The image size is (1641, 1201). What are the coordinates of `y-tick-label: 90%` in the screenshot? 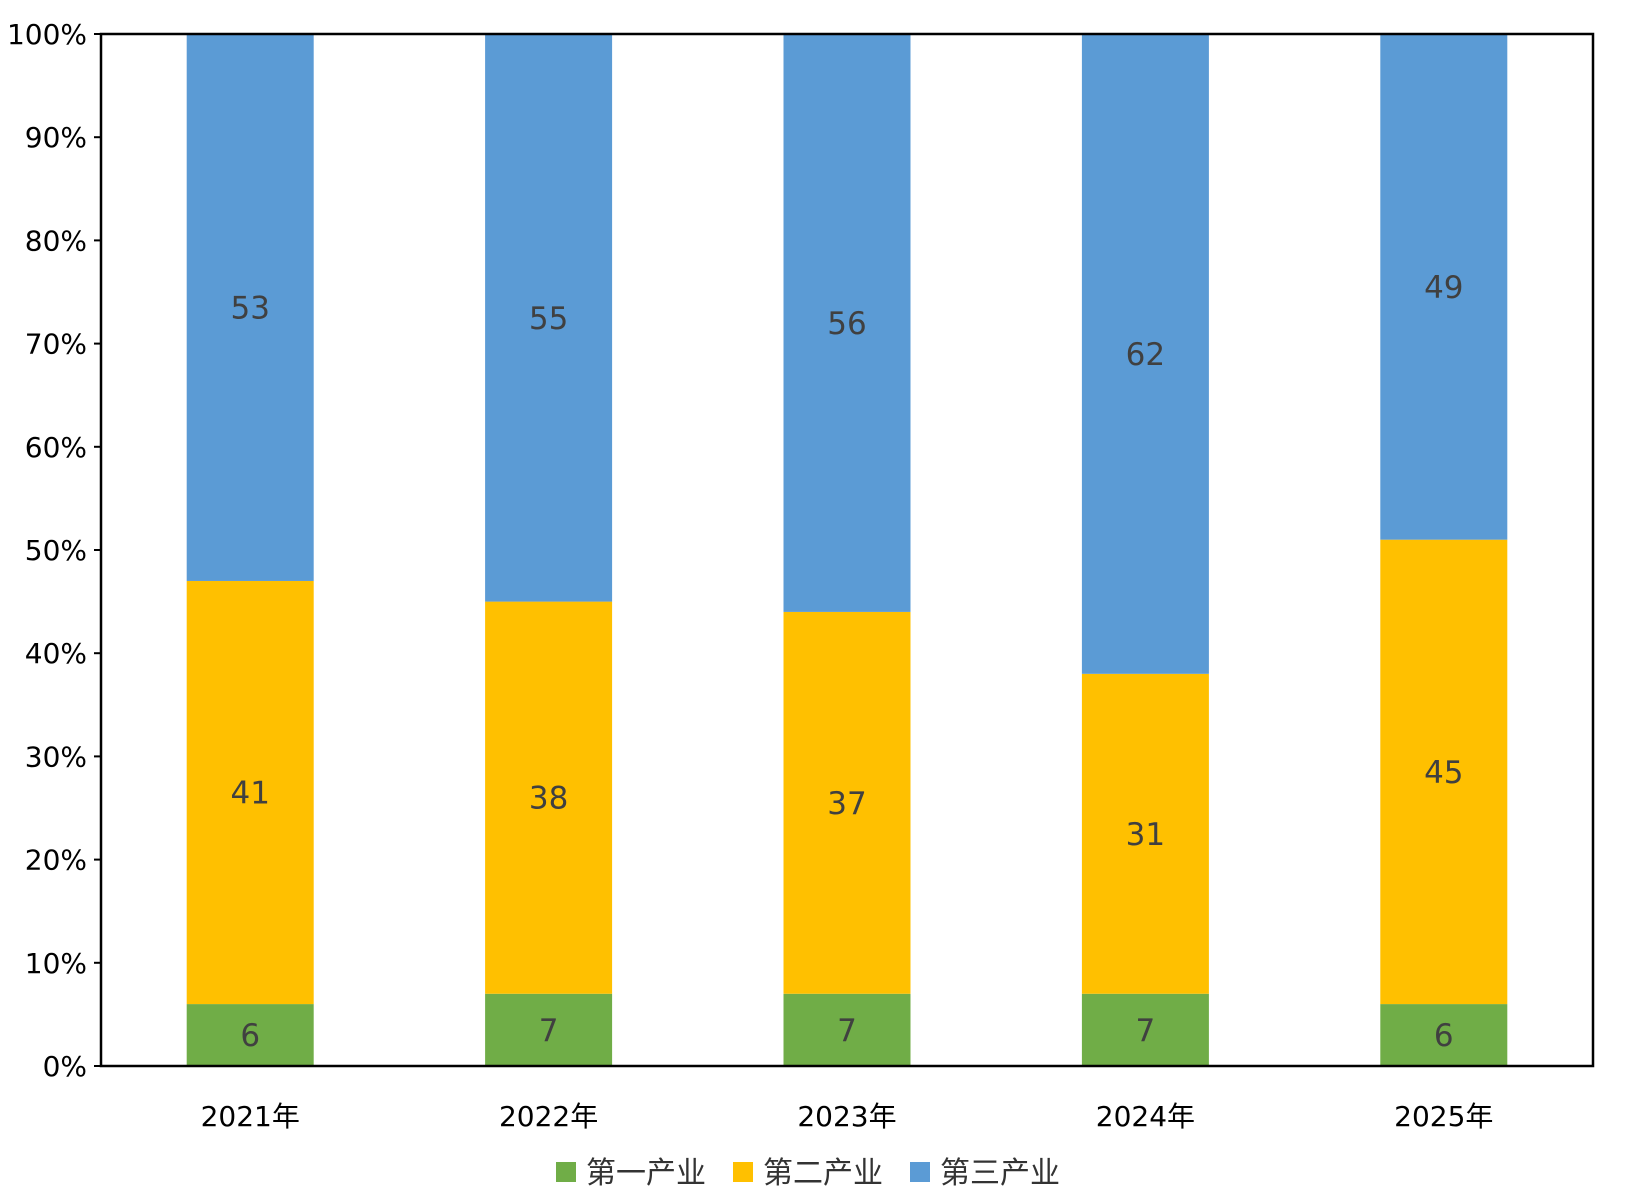 It's located at (56, 137).